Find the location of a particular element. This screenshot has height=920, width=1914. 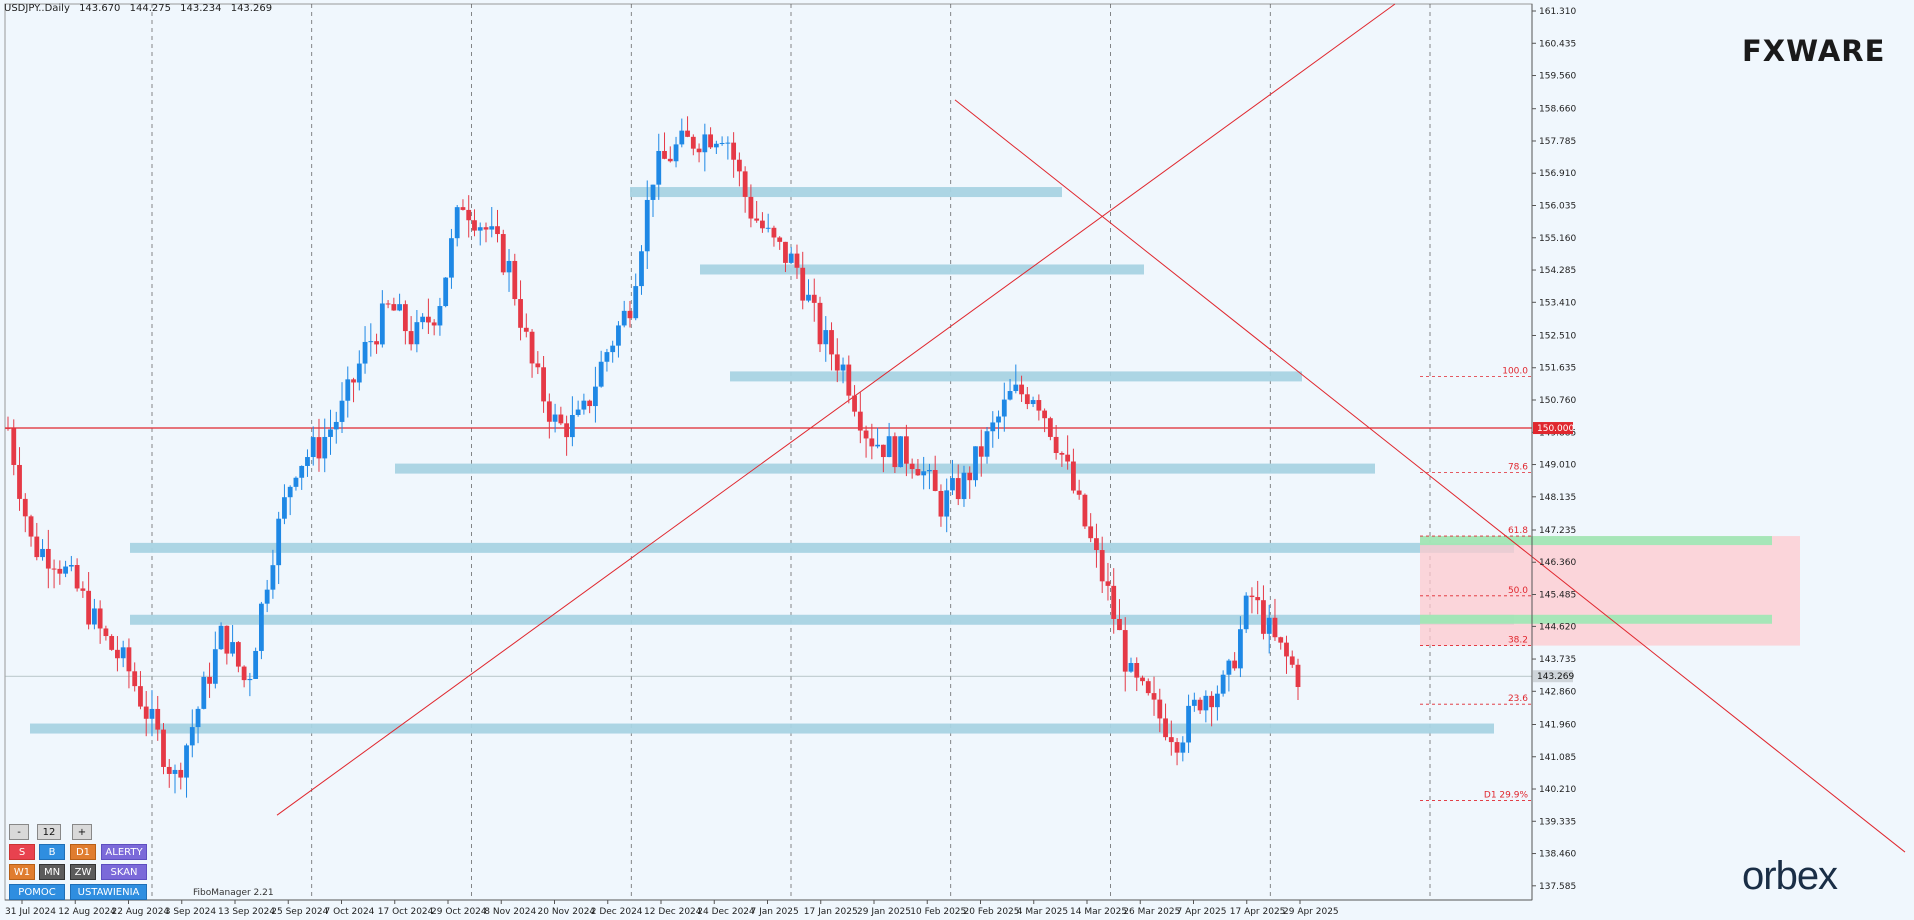

fib-level-label: 23.6 is located at coordinates (1518, 699).